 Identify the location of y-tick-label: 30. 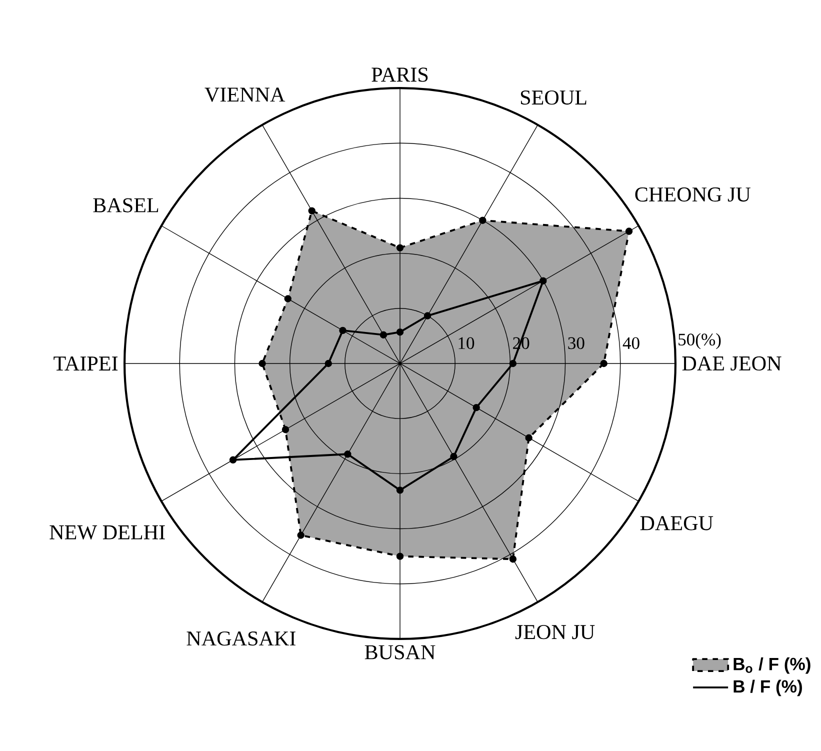
(576, 343).